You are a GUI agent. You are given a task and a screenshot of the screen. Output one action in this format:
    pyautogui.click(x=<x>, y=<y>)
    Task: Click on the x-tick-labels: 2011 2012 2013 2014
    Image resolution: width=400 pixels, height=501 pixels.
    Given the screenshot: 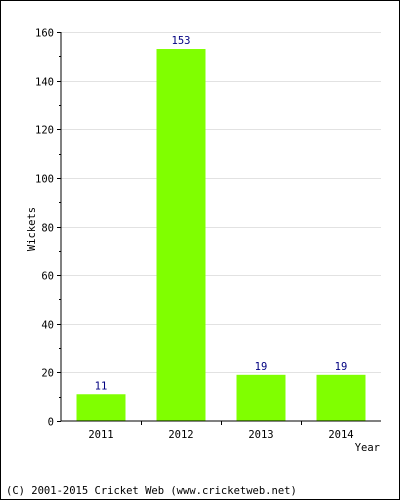 What is the action you would take?
    pyautogui.click(x=220, y=435)
    